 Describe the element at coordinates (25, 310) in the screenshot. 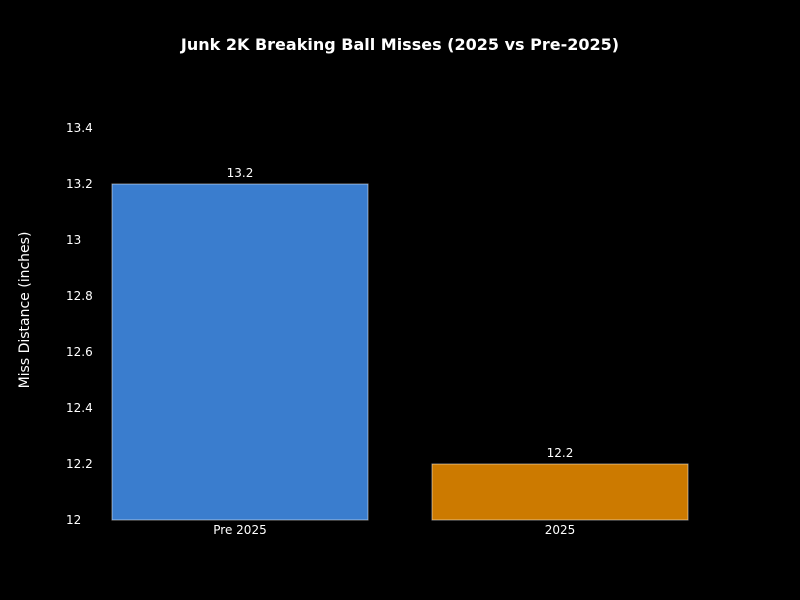

I see `y-axis-label: Miss Distance (inches)` at that location.